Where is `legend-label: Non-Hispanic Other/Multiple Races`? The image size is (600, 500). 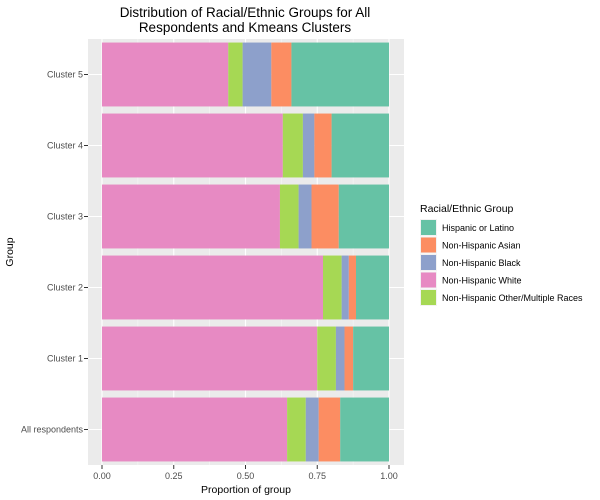
legend-label: Non-Hispanic Other/Multiple Races is located at coordinates (512, 298).